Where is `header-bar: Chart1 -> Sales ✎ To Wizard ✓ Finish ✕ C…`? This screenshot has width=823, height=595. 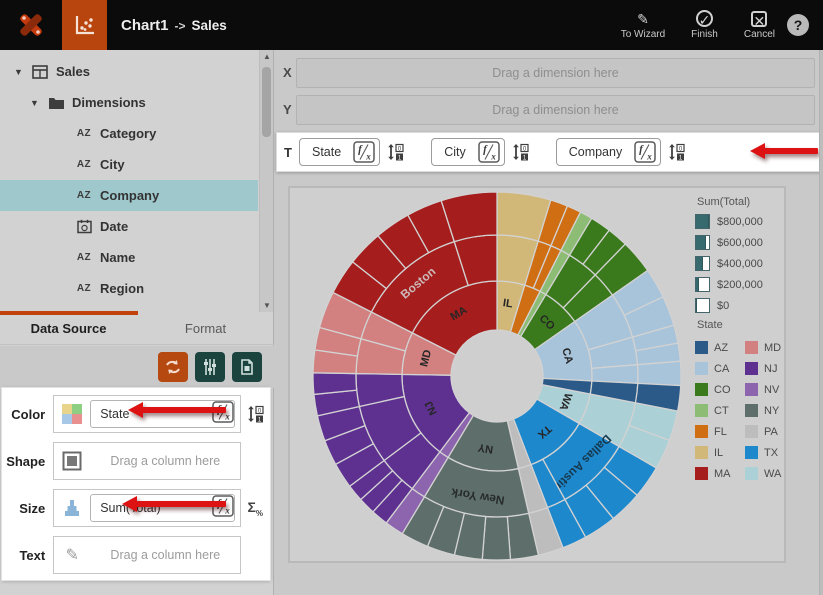
header-bar: Chart1 -> Sales ✎ To Wizard ✓ Finish ✕ C… is located at coordinates (411, 25).